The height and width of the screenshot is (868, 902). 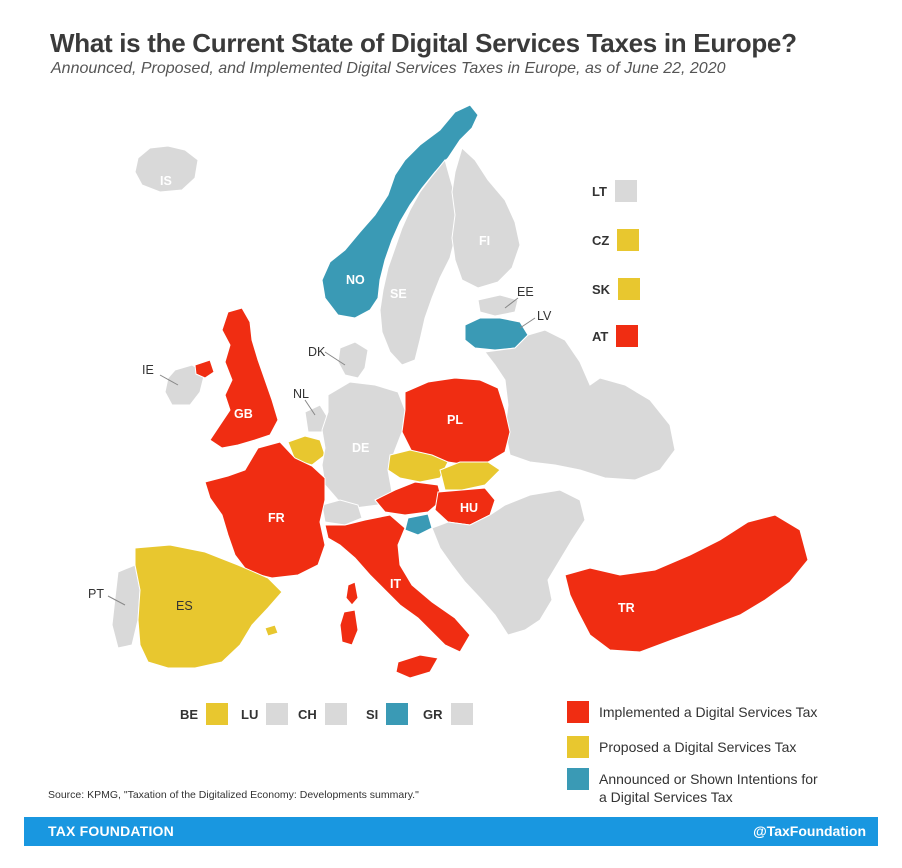 What do you see at coordinates (601, 240) in the screenshot?
I see `side-legend-code: CZ` at bounding box center [601, 240].